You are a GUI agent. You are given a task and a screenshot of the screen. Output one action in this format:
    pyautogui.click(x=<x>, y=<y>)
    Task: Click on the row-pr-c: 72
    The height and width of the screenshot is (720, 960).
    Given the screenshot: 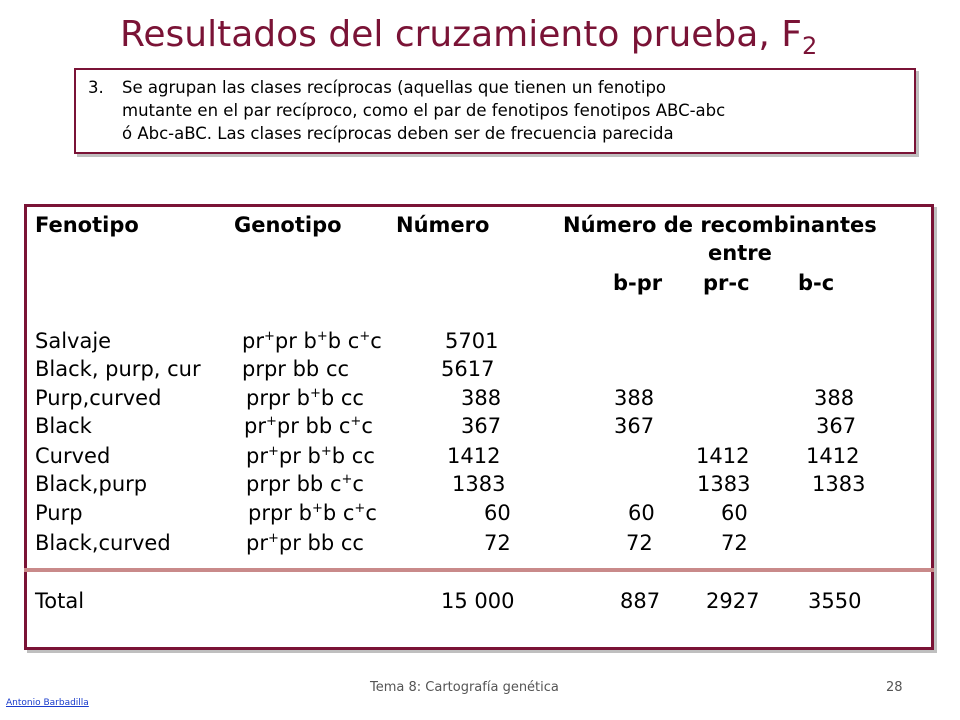 What is the action you would take?
    pyautogui.click(x=734, y=543)
    